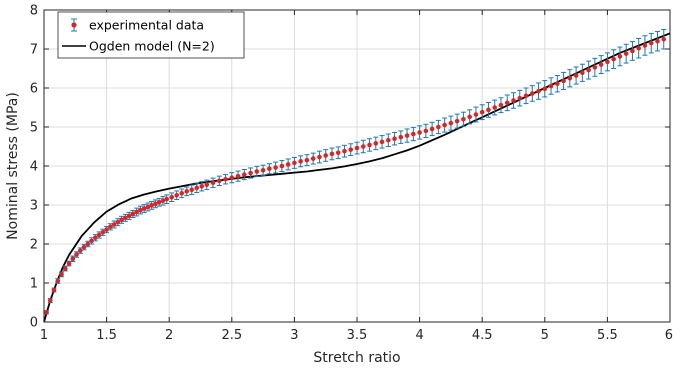  What do you see at coordinates (34, 245) in the screenshot?
I see `y-tick-label: 2` at bounding box center [34, 245].